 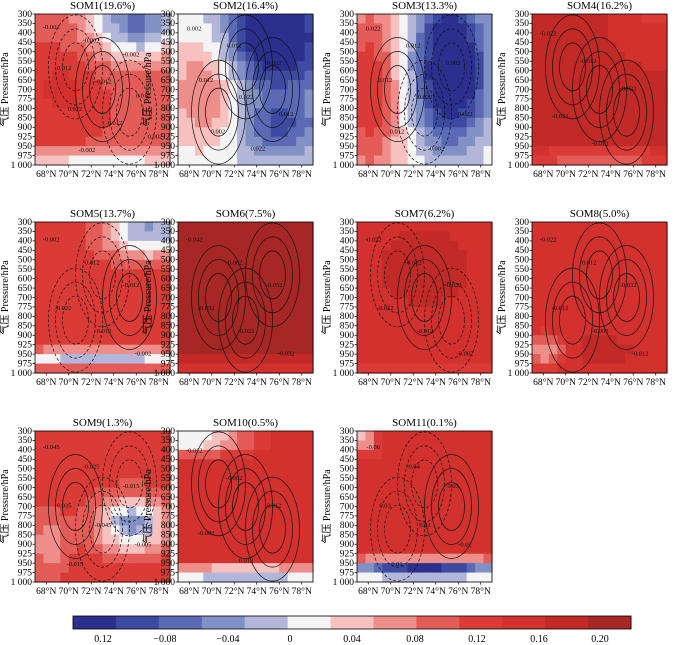 What do you see at coordinates (524, 622) in the screenshot?
I see `colorbar-swatch` at bounding box center [524, 622].